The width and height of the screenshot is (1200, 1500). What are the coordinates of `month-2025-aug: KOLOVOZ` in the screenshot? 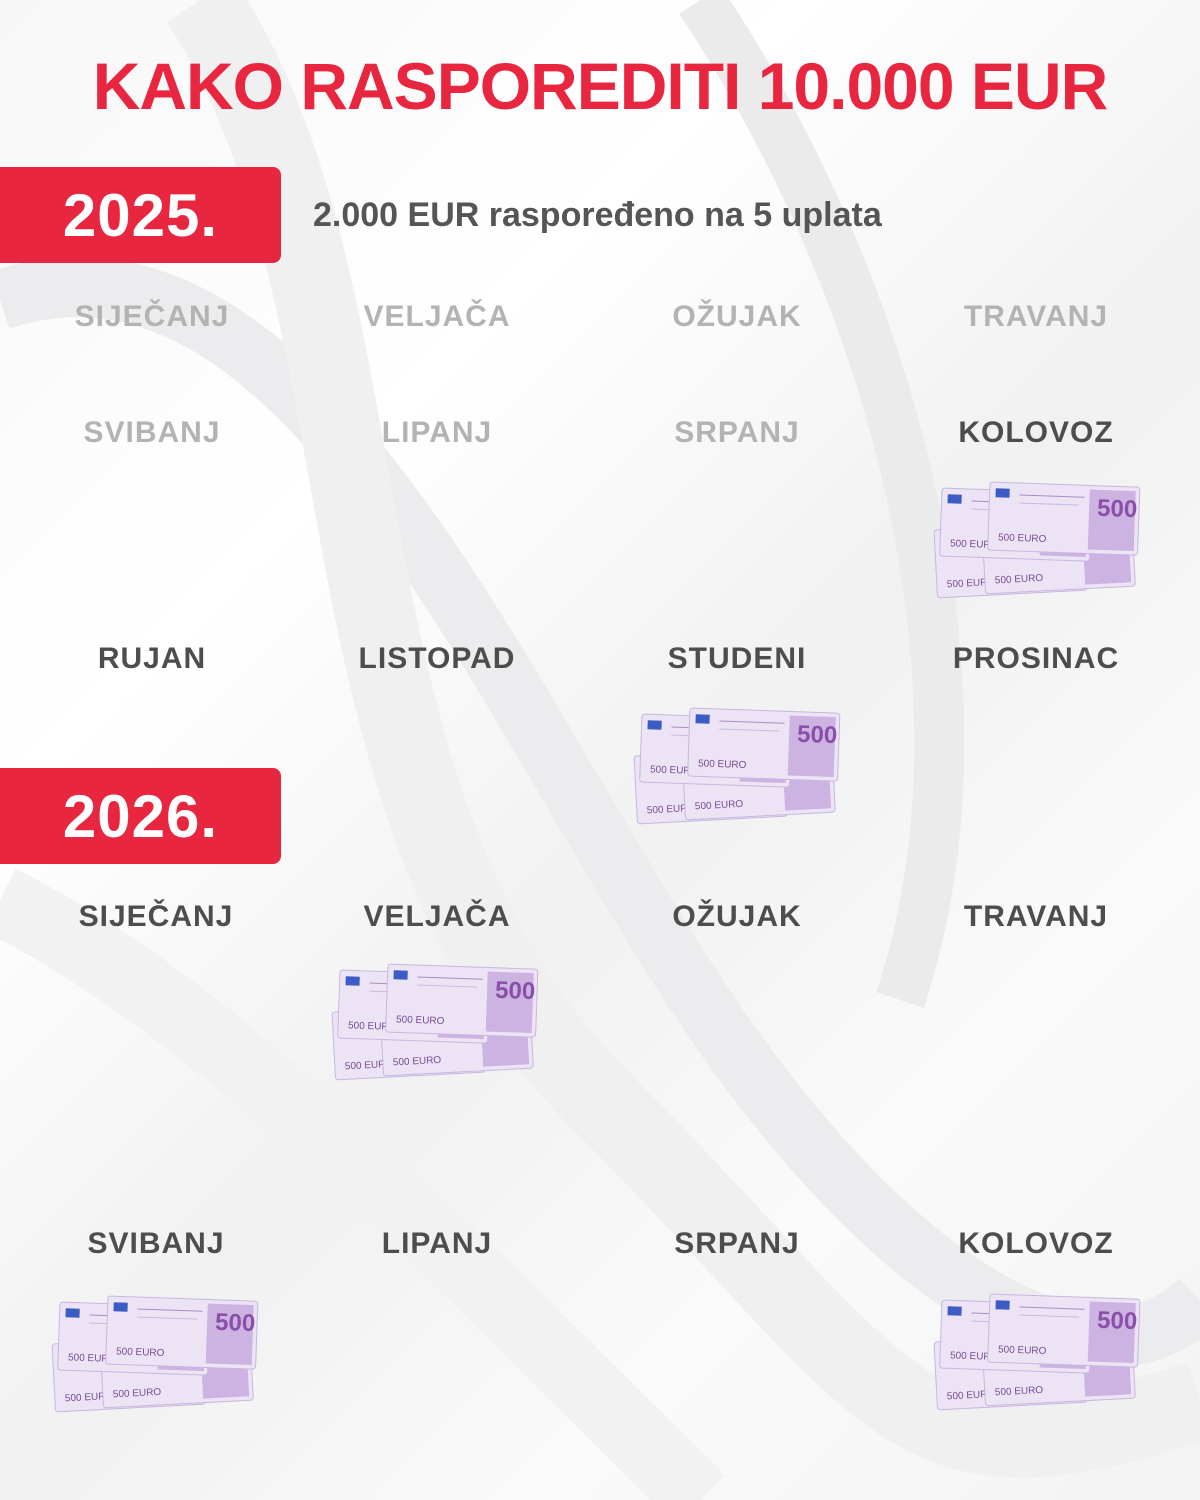 It's located at (1036, 432).